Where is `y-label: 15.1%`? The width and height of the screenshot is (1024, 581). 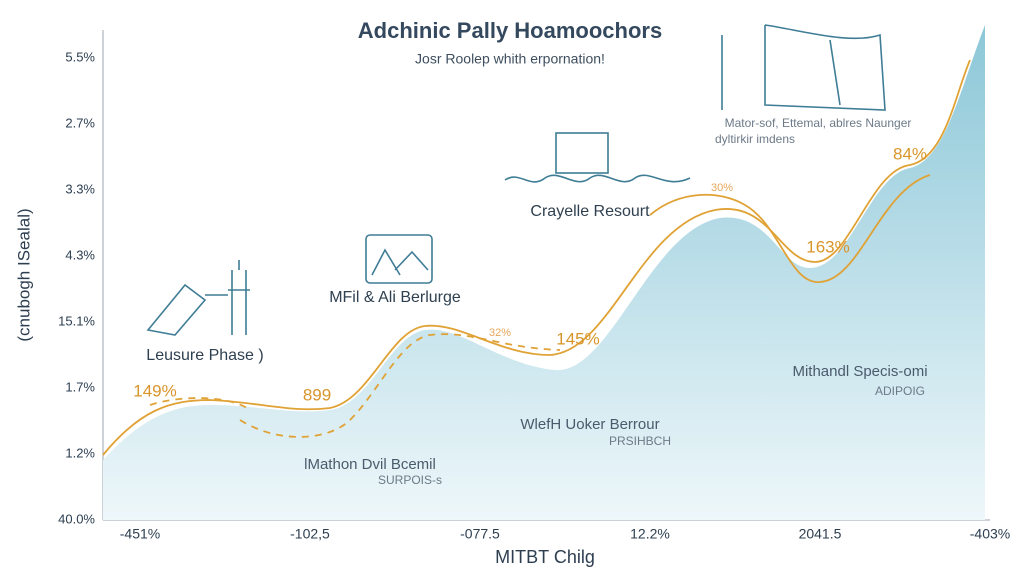 y-label: 15.1% is located at coordinates (76, 320).